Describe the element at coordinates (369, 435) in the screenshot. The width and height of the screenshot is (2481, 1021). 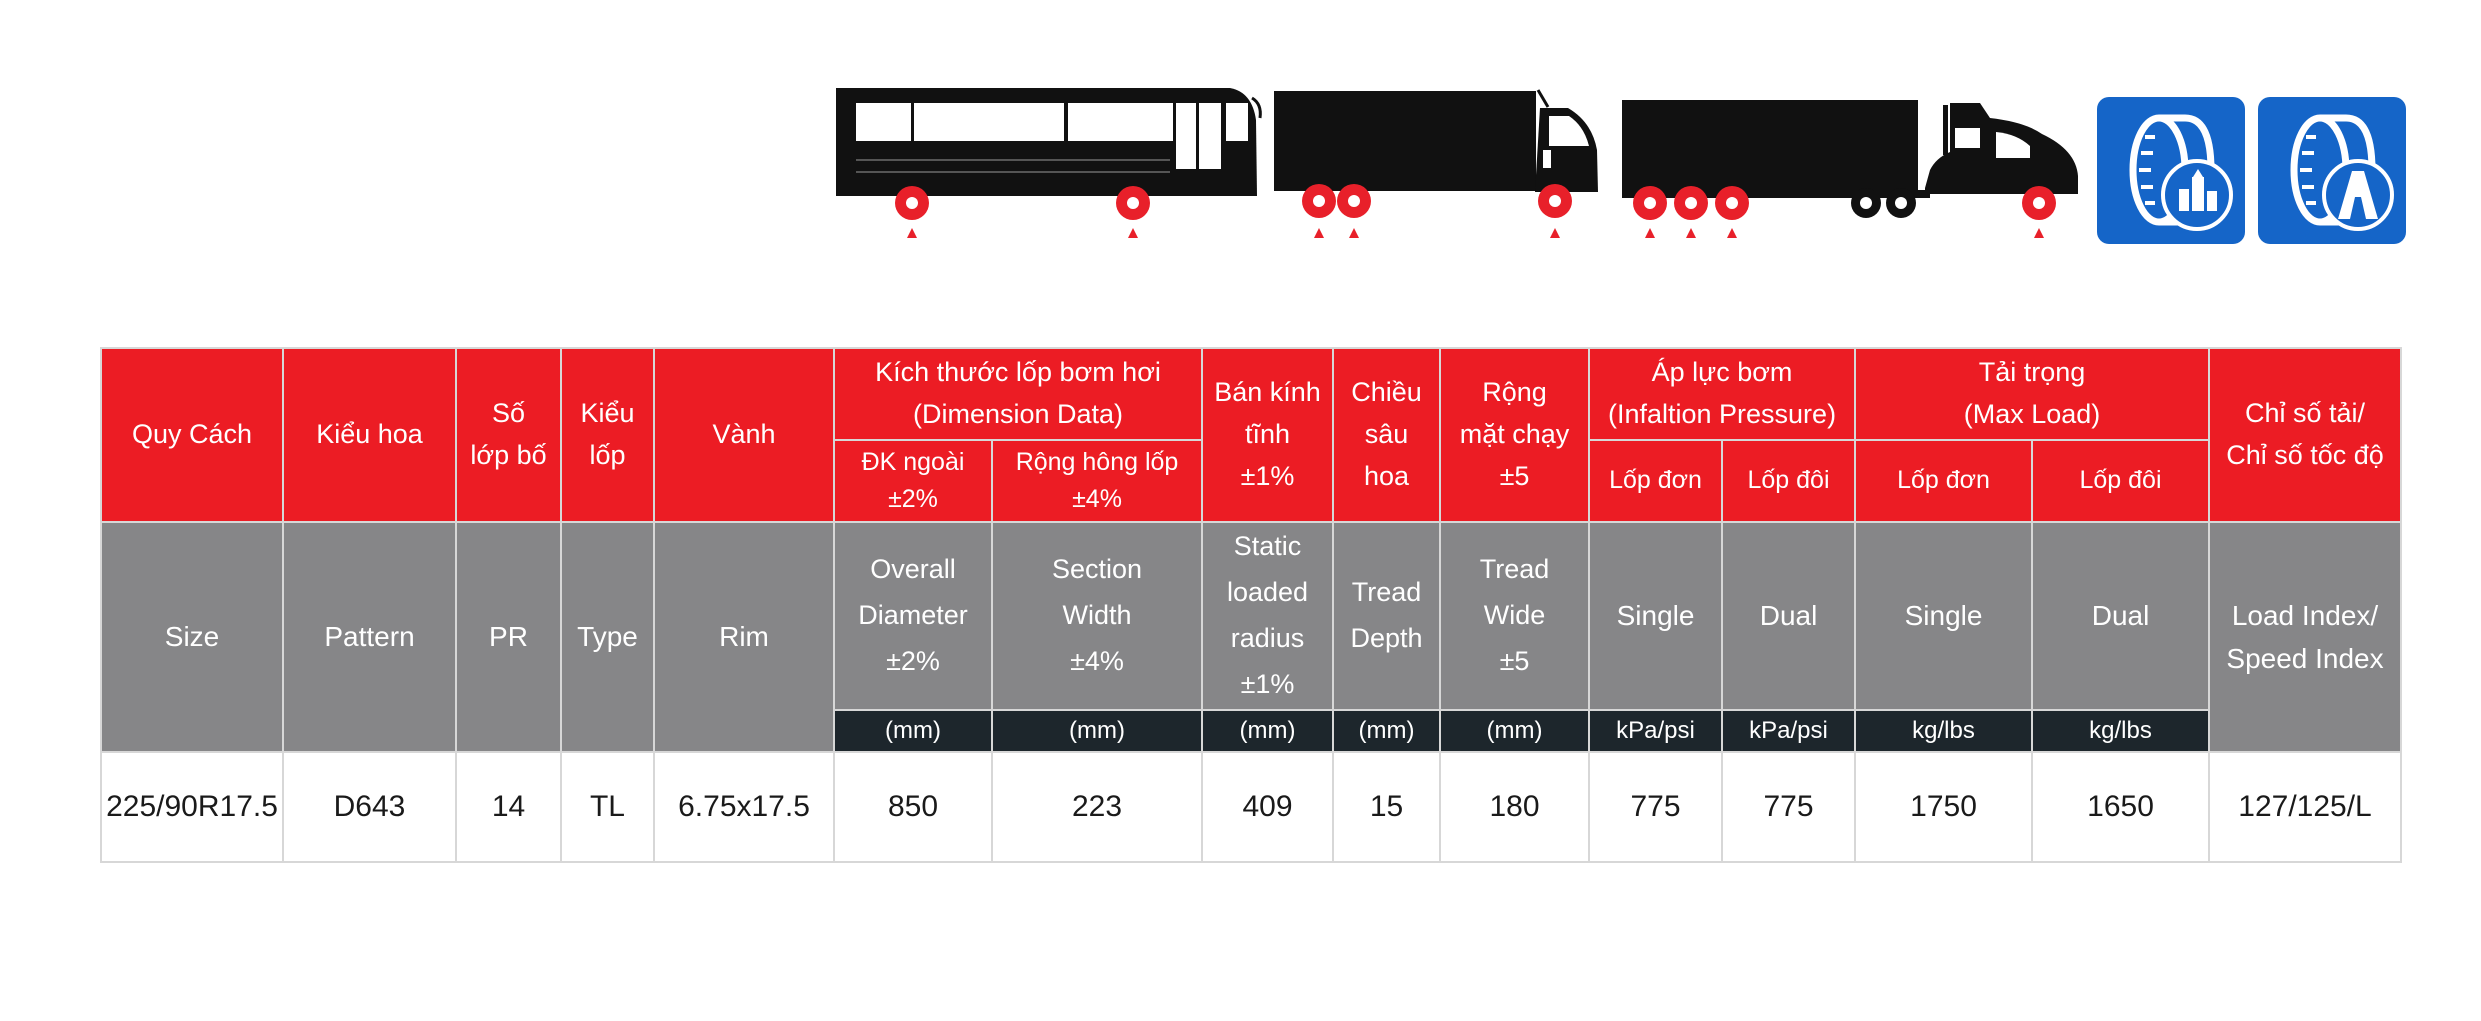
I see `vn-header-pattern: Kiểu hoa` at that location.